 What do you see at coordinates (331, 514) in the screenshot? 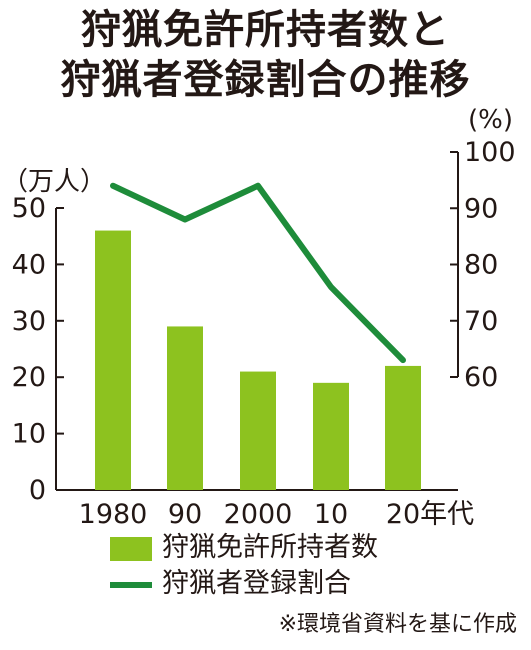
I see `category-label: 10` at bounding box center [331, 514].